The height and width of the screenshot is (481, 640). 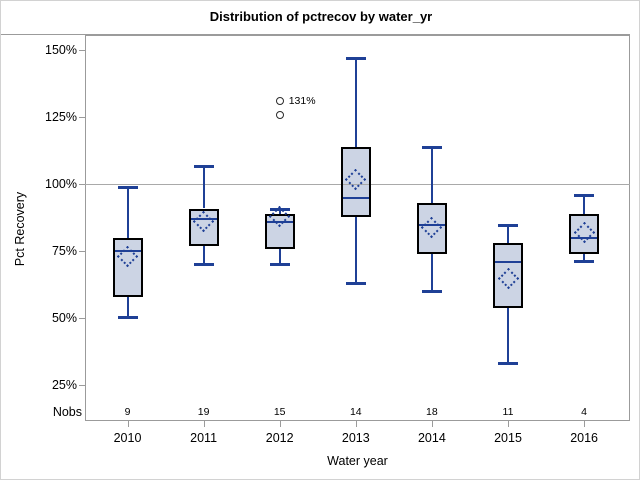 I want to click on x-axis-tick-label: 2010, so click(x=127, y=438).